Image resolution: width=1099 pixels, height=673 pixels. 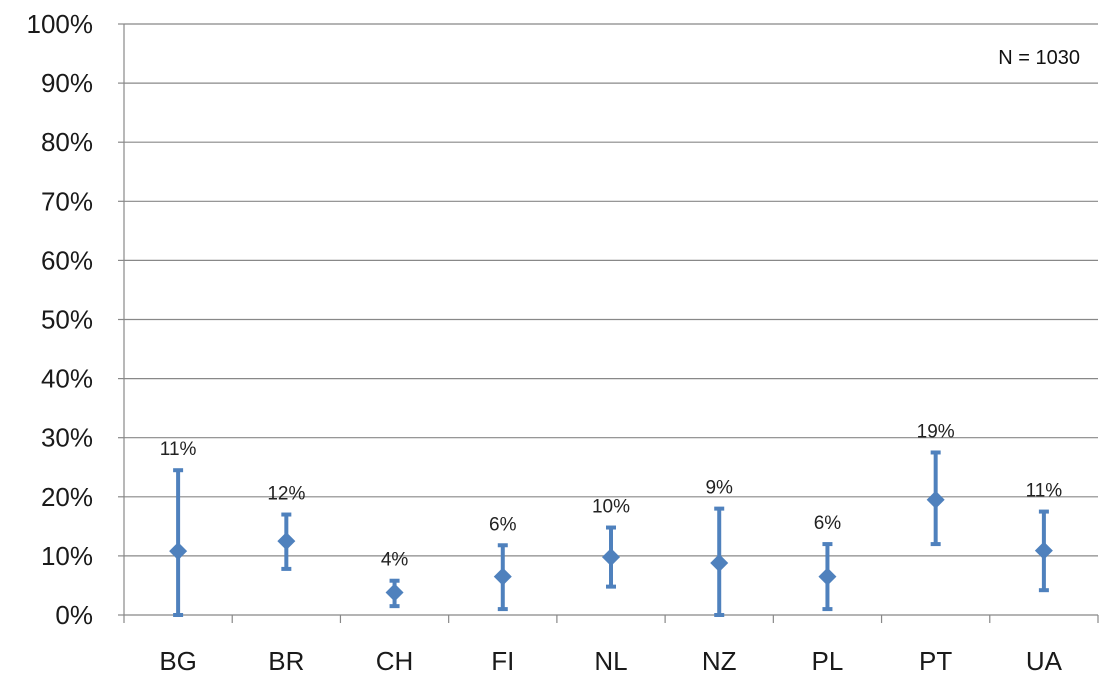 What do you see at coordinates (67, 320) in the screenshot?
I see `y-tick-label: 50%` at bounding box center [67, 320].